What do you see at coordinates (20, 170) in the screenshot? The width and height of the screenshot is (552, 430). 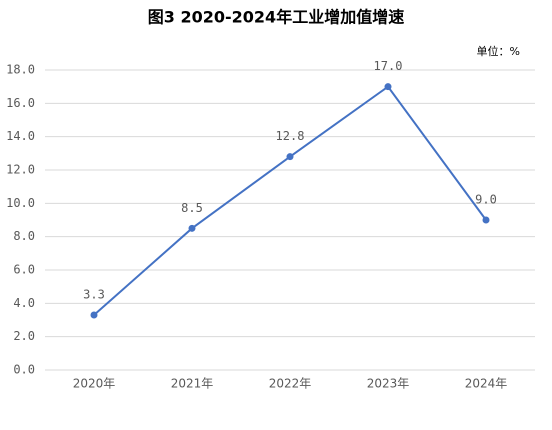 I see `y-tick-label: 12.0` at bounding box center [20, 170].